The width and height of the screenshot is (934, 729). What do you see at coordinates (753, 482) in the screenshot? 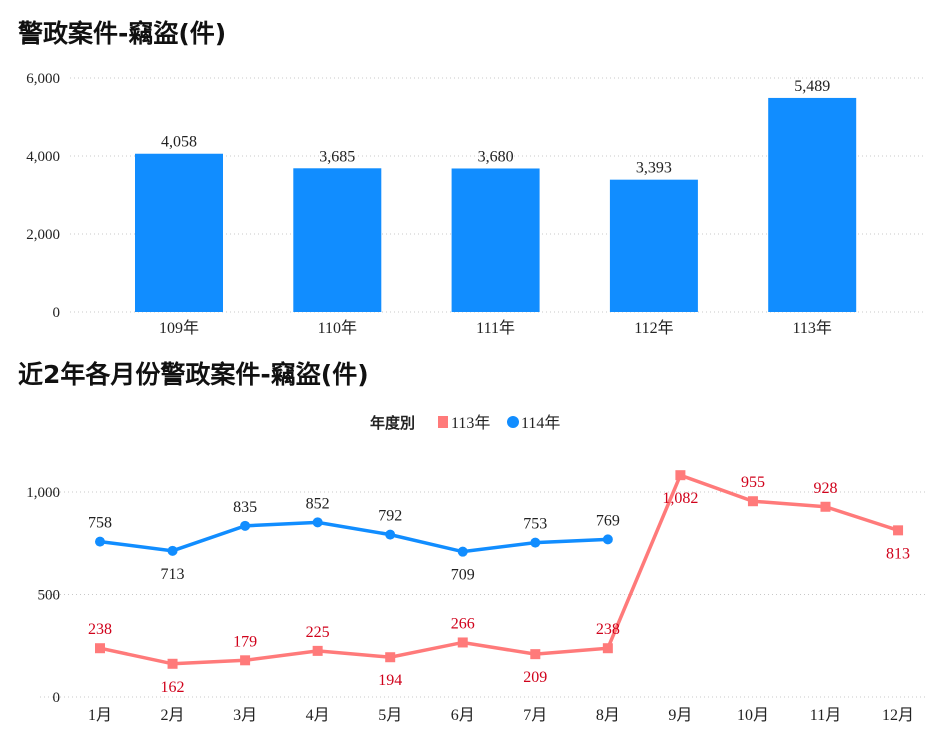
I see `data-label: 955` at bounding box center [753, 482].